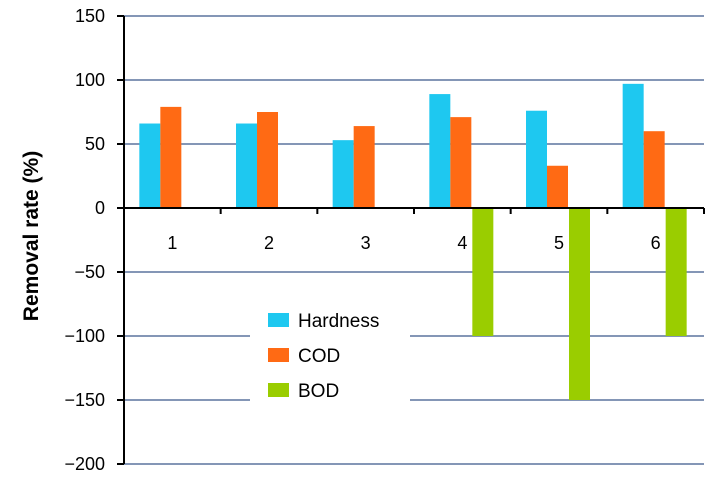  What do you see at coordinates (90, 16) in the screenshot?
I see `y-tick-label: 150` at bounding box center [90, 16].